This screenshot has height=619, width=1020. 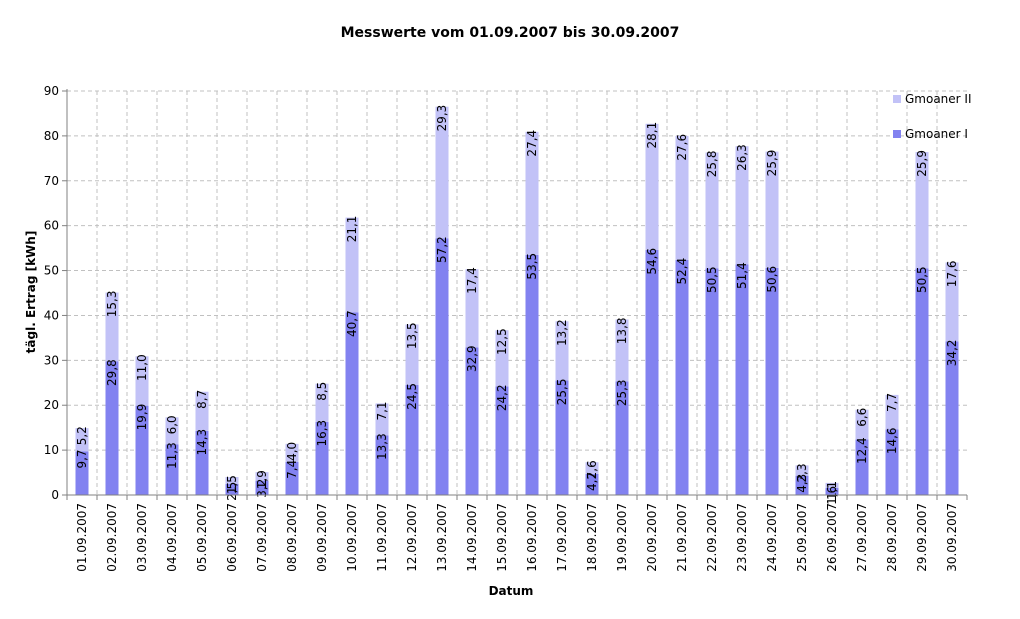 I want to click on x-tick-label: 14.09.2007, so click(x=472, y=537).